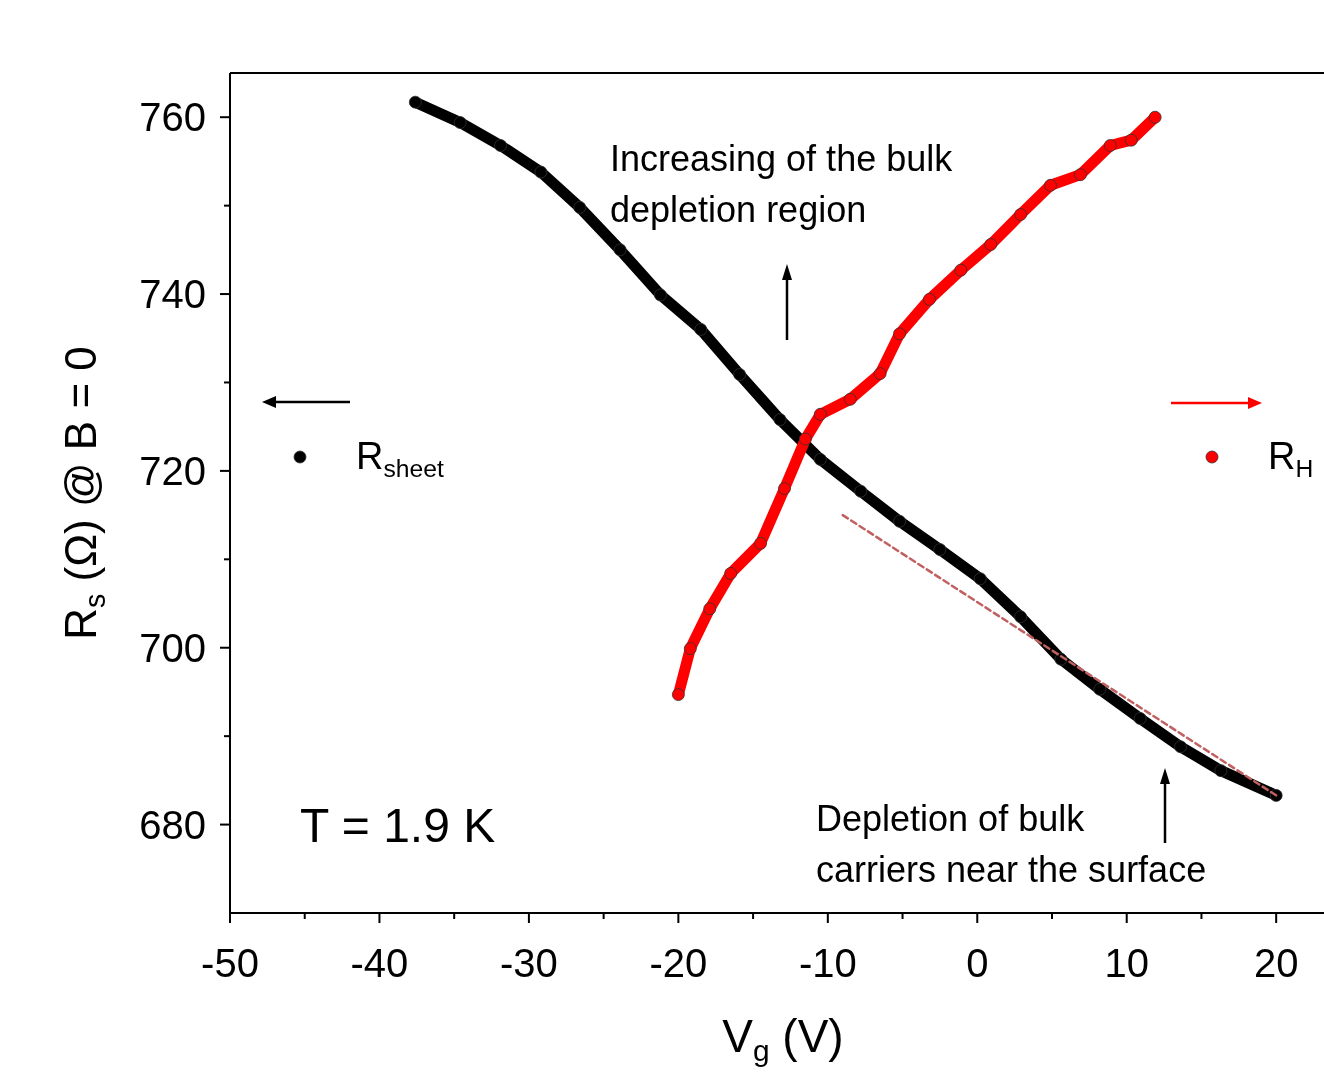 This screenshot has height=1079, width=1324. I want to click on x-tick-label: -20, so click(678, 963).